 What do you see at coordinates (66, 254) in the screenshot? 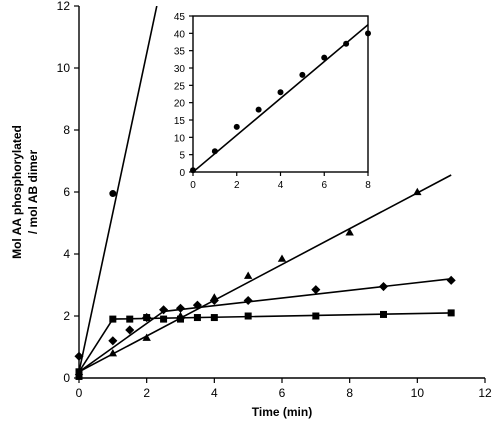
I see `main-y-tick-label: 4` at bounding box center [66, 254].